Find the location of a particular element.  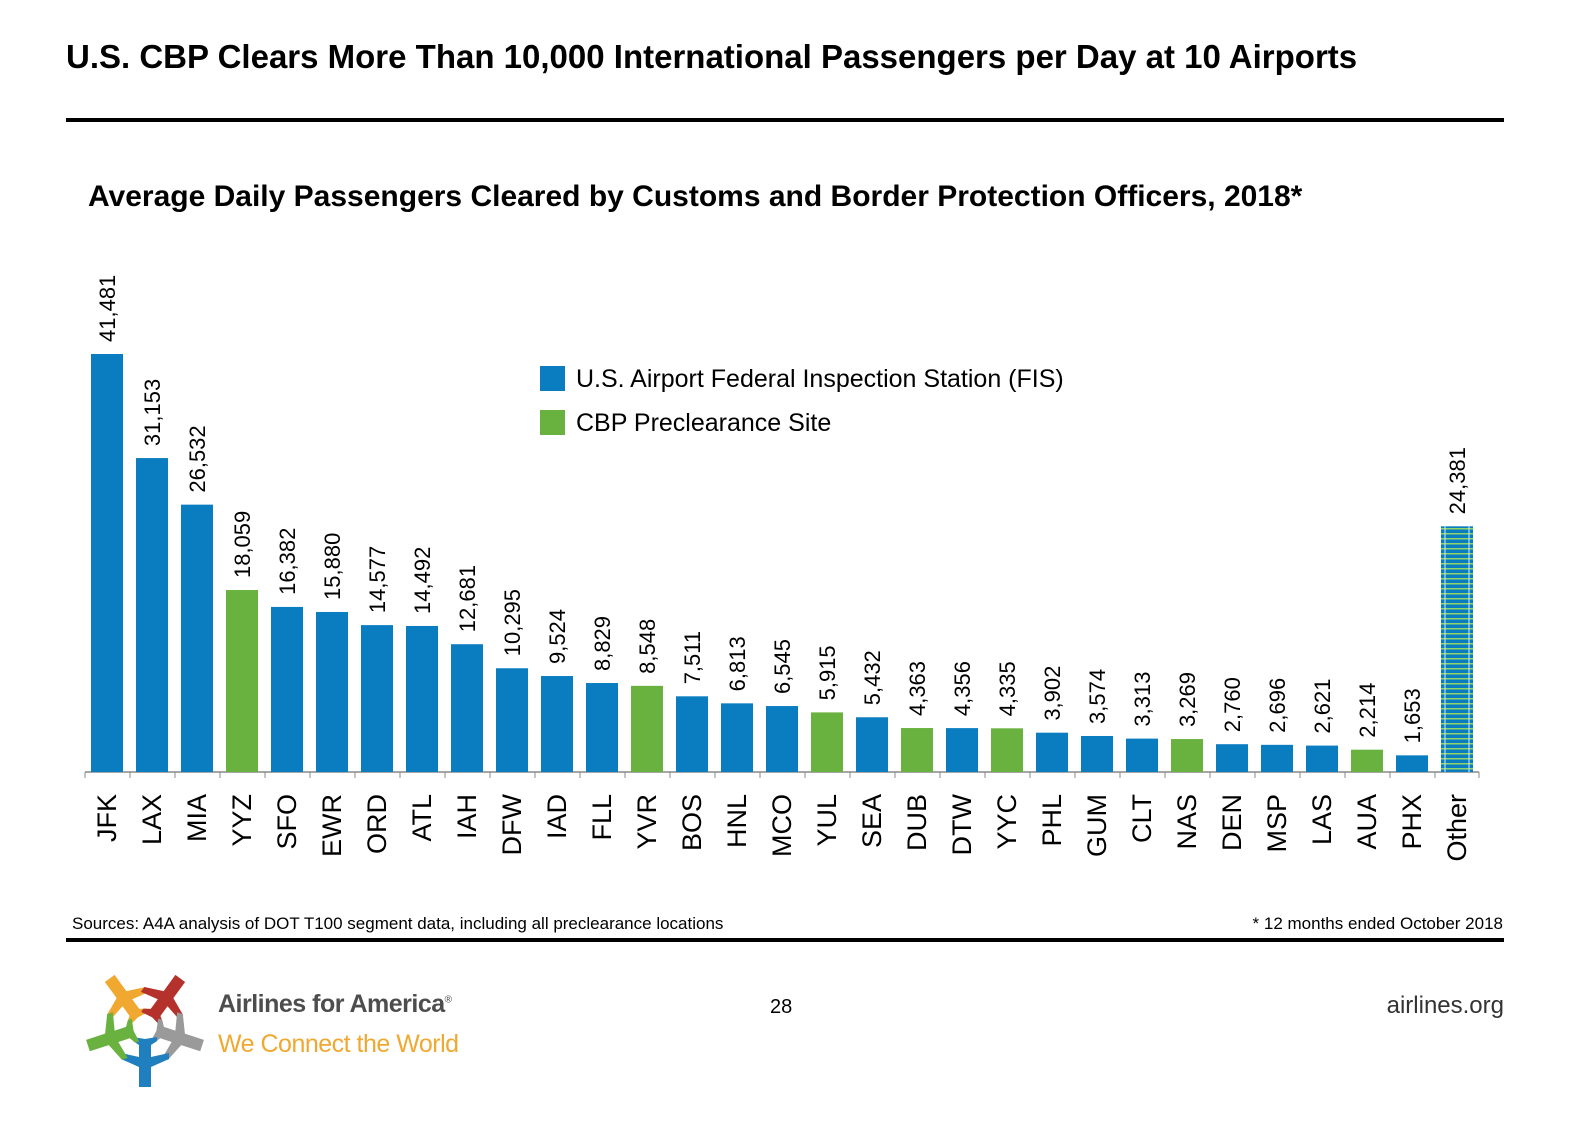

data-label: 24,381 is located at coordinates (1457, 480).